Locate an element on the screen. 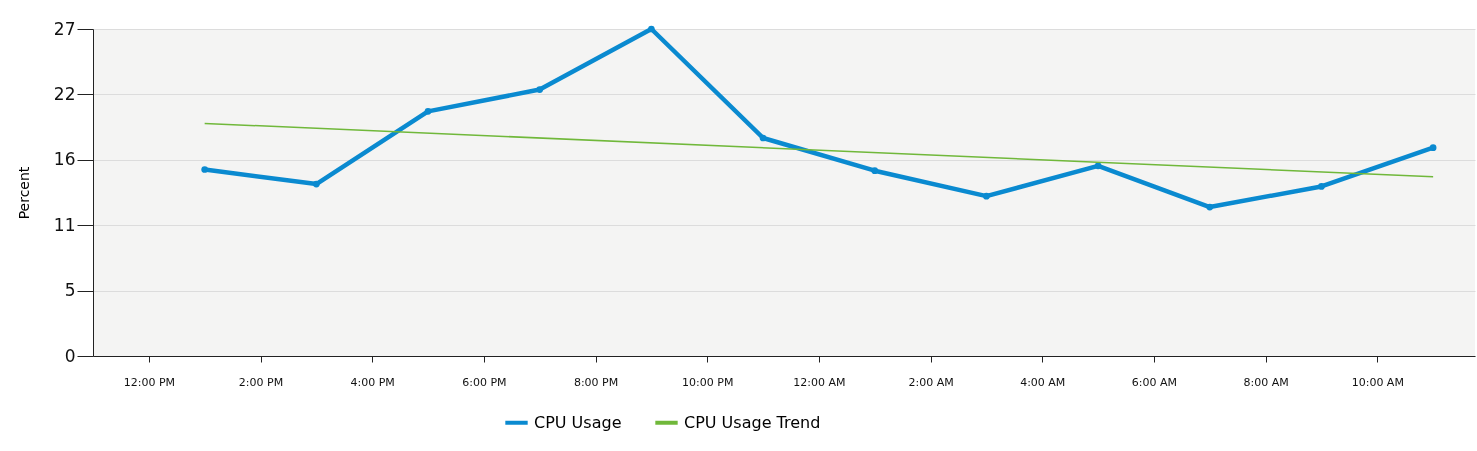 The image size is (1477, 451). x-tick-label: 12:00 AM is located at coordinates (819, 382).